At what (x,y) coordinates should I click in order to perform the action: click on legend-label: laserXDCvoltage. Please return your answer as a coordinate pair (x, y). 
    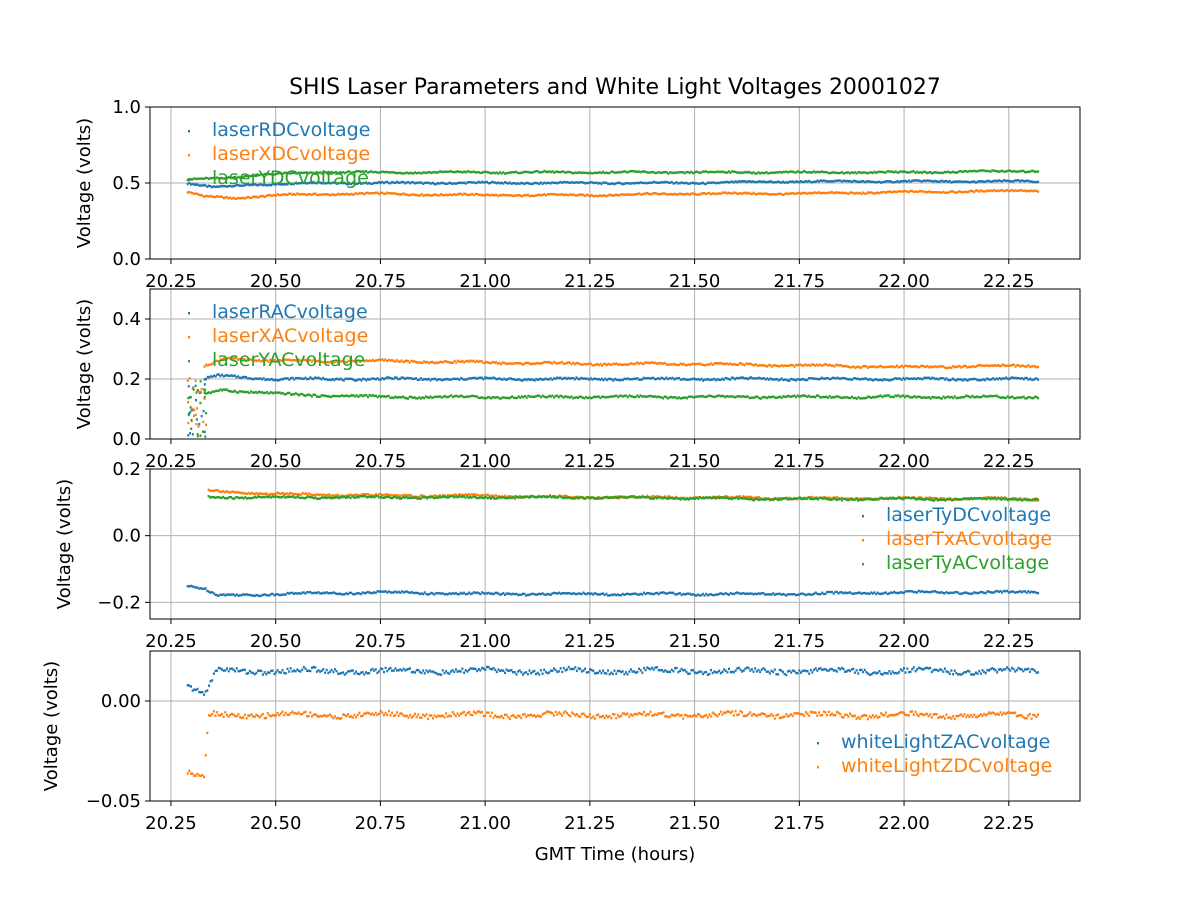
    Looking at the image, I should click on (291, 154).